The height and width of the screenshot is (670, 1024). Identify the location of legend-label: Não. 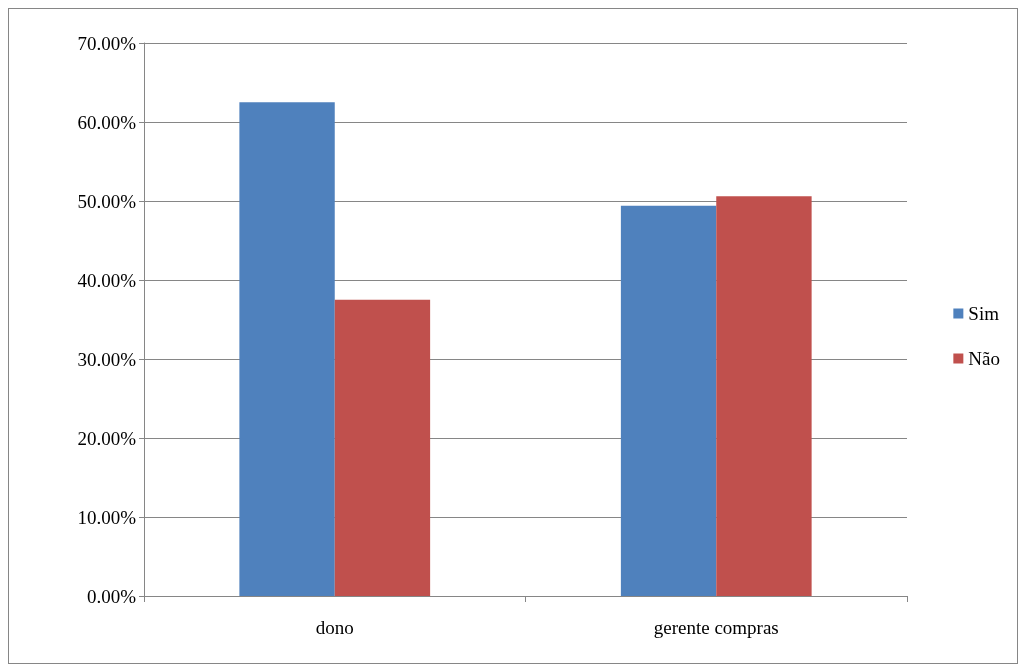
(984, 358).